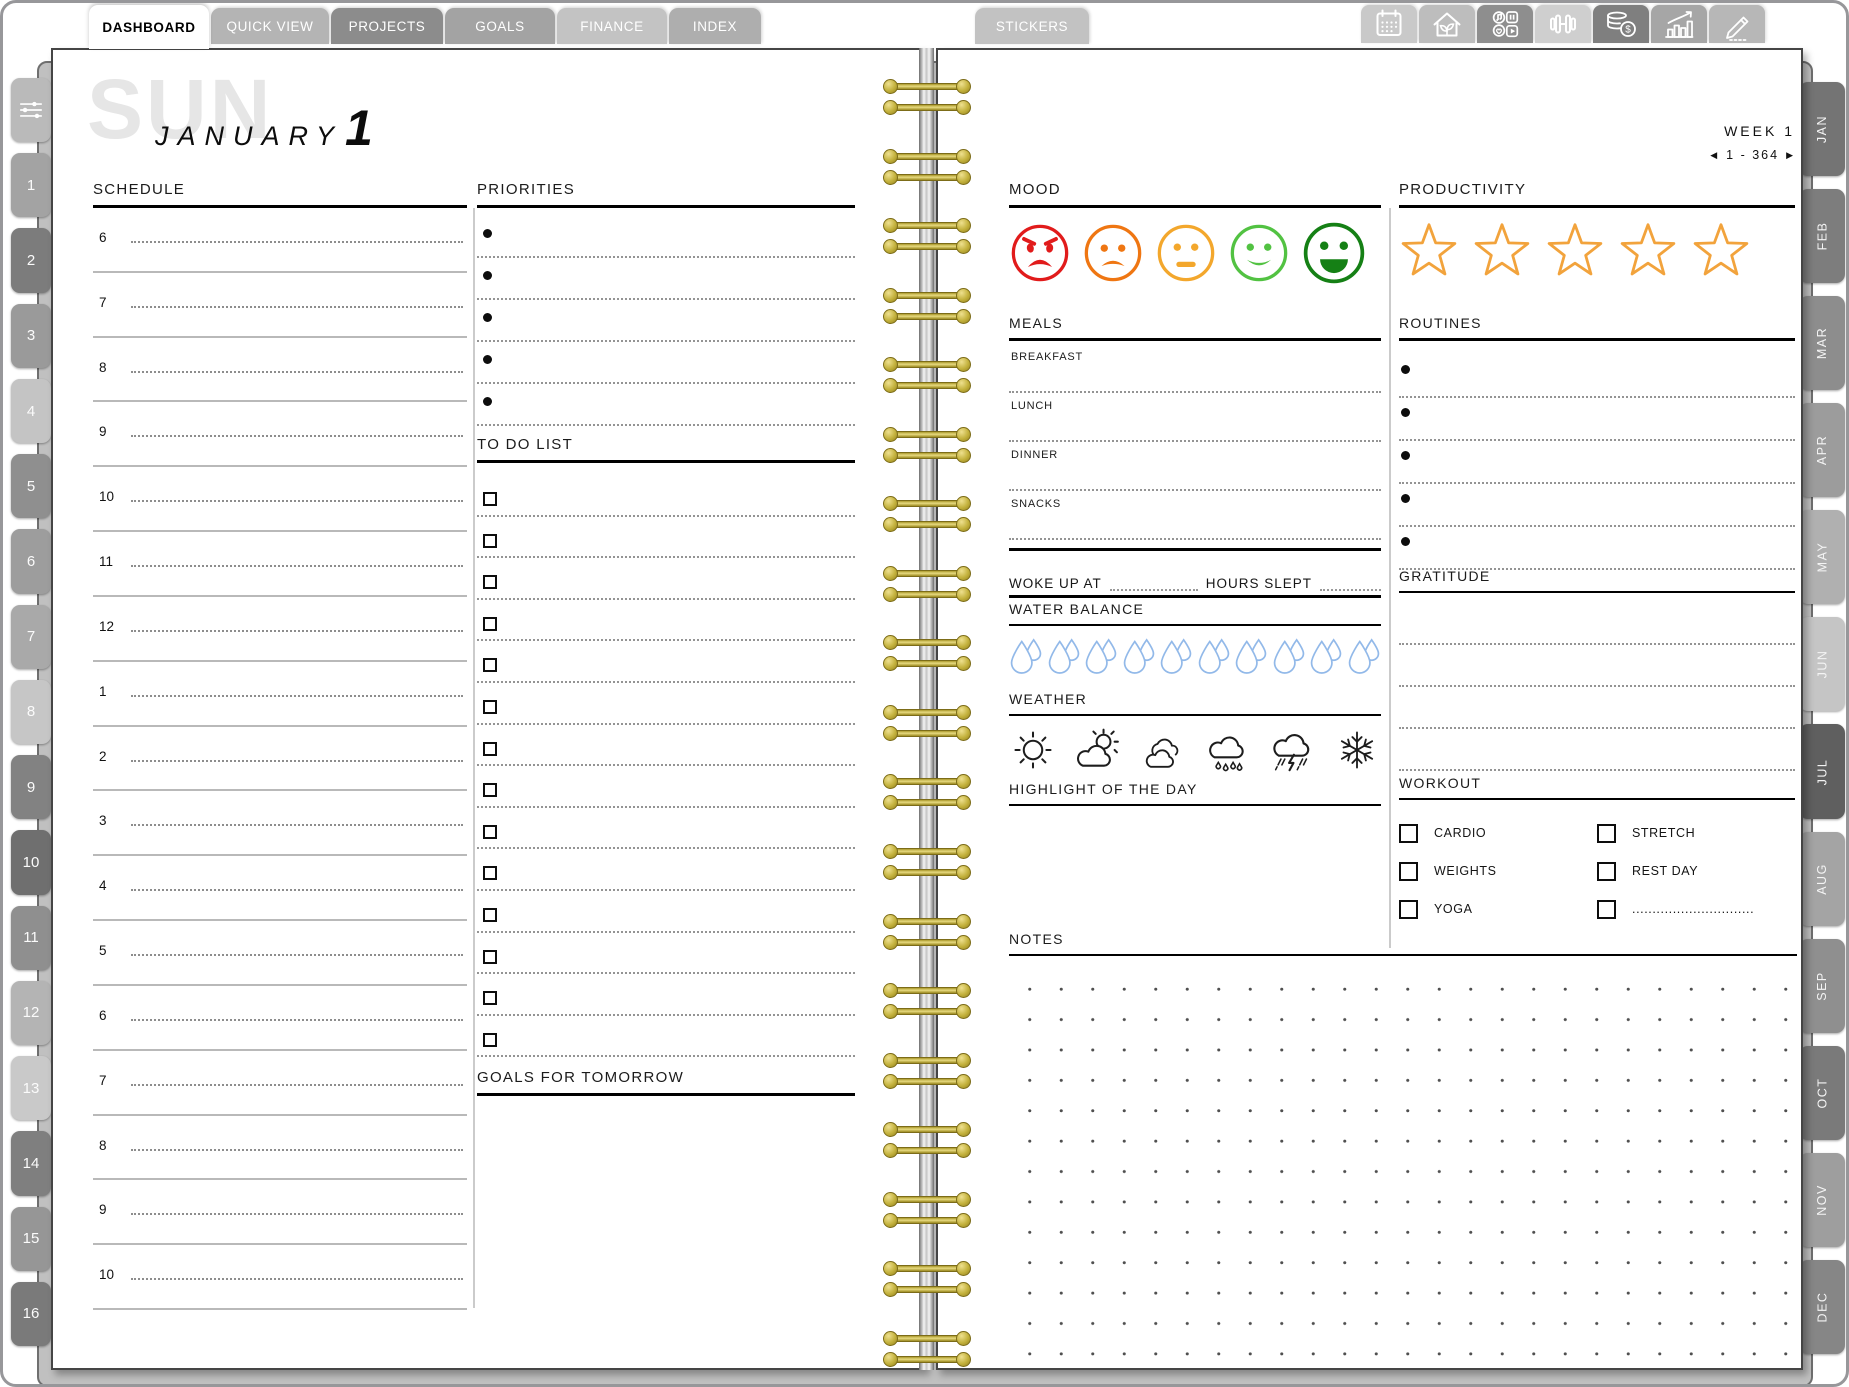 This screenshot has width=1849, height=1387. I want to click on index-tab: 9, so click(31, 787).